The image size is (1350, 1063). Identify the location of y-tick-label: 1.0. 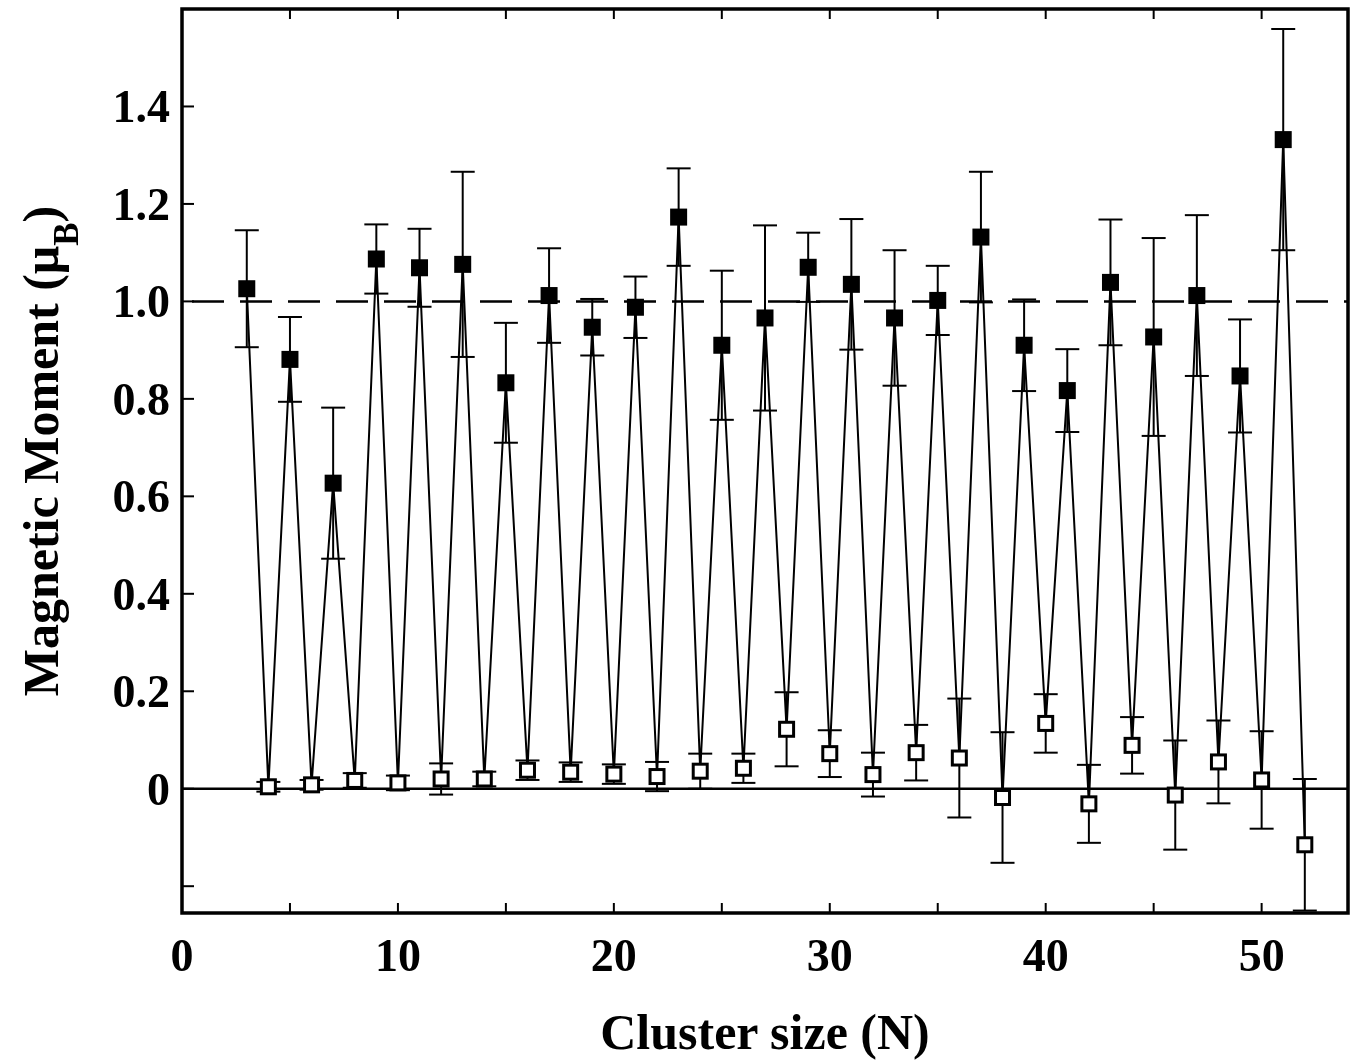
(141, 302).